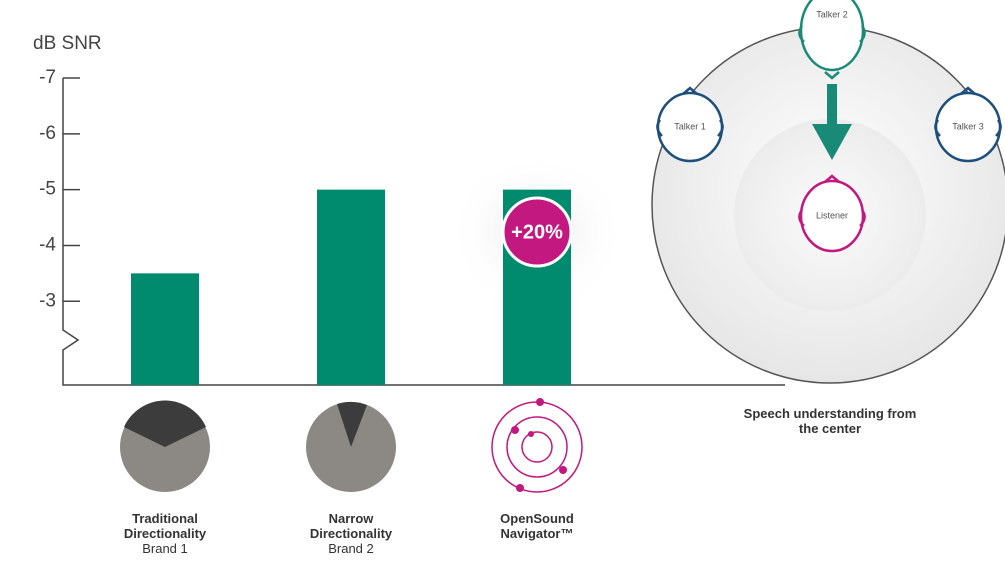  What do you see at coordinates (832, 122) in the screenshot?
I see `arrow` at bounding box center [832, 122].